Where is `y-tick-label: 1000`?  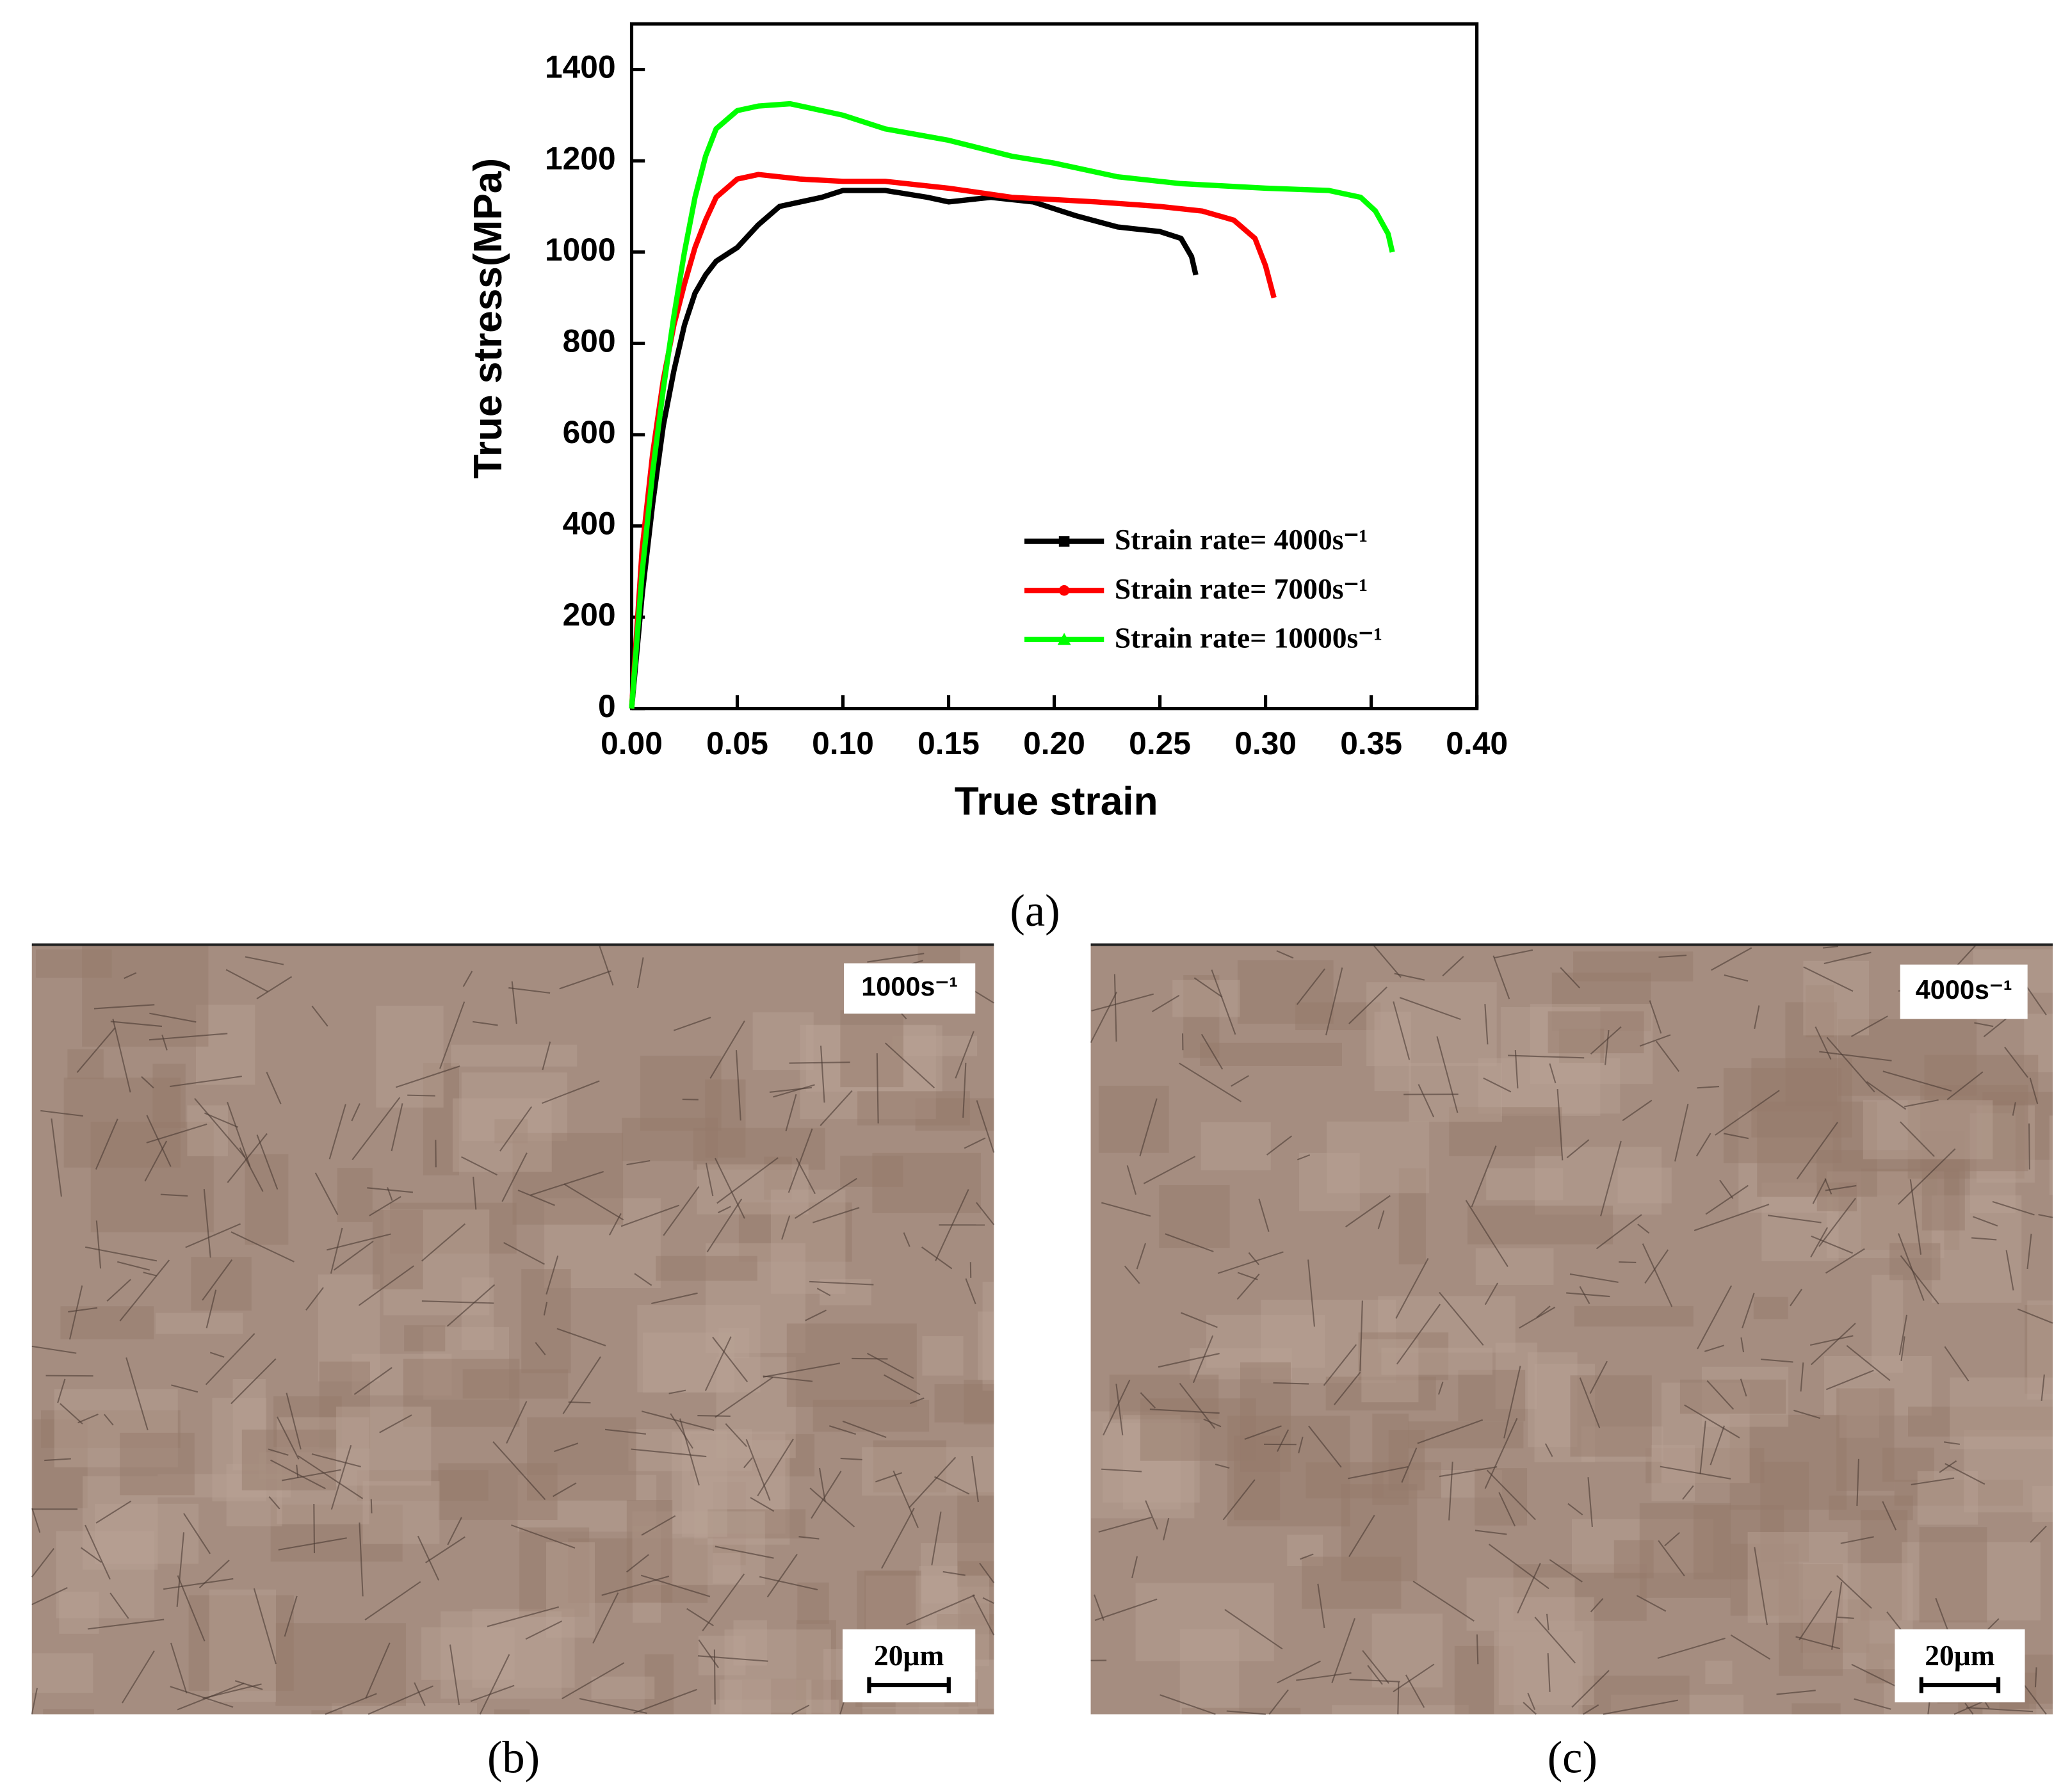 y-tick-label: 1000 is located at coordinates (580, 250).